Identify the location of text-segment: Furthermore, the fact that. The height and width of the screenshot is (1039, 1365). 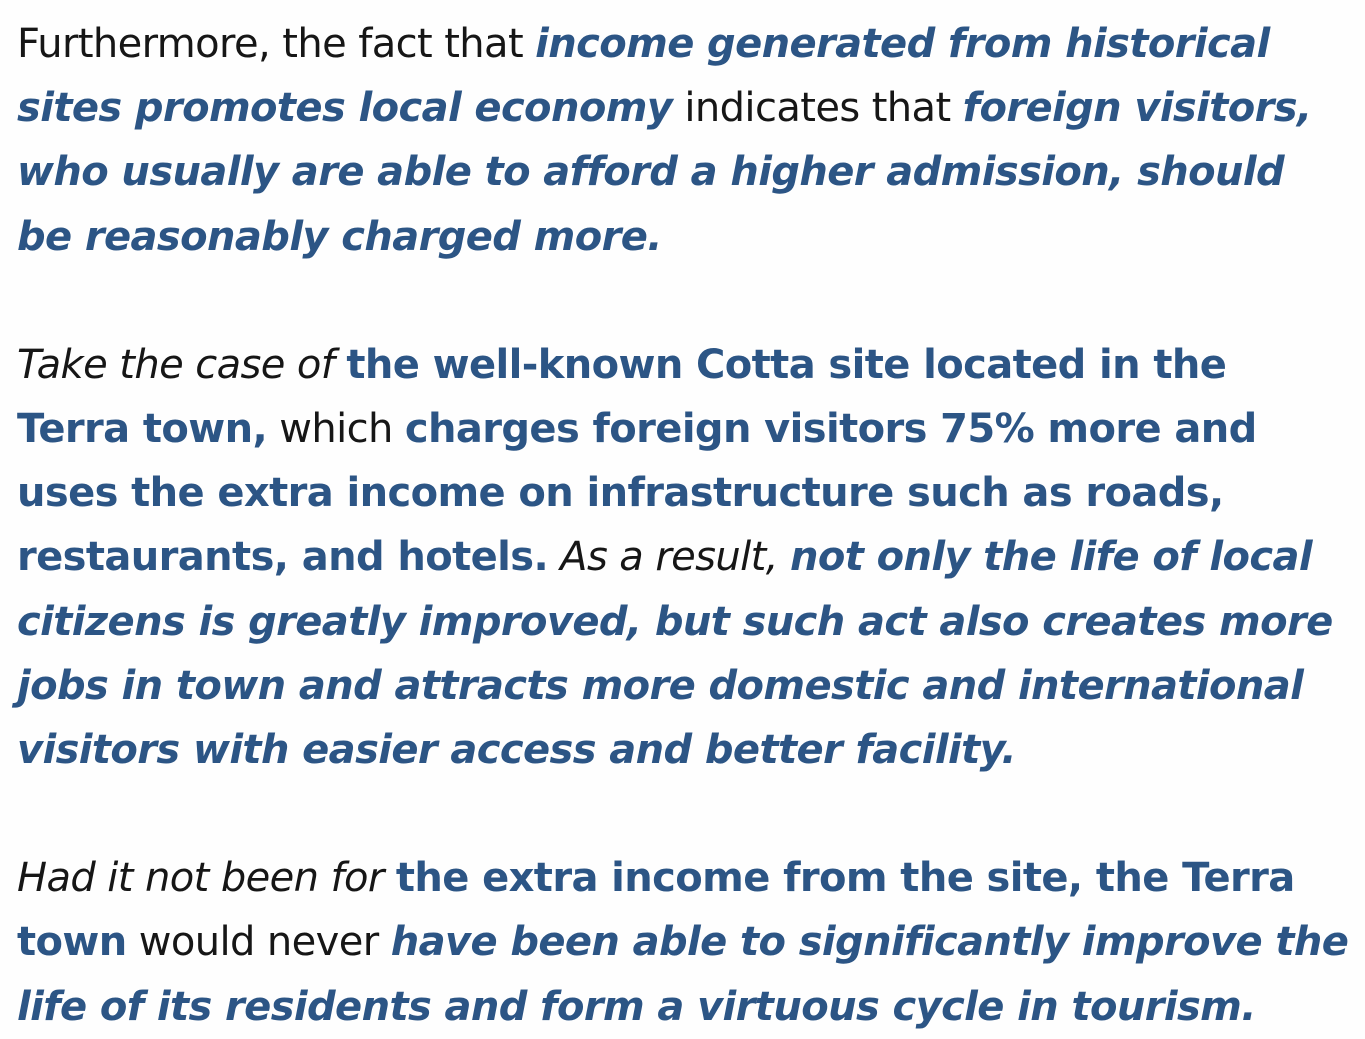
(276, 44).